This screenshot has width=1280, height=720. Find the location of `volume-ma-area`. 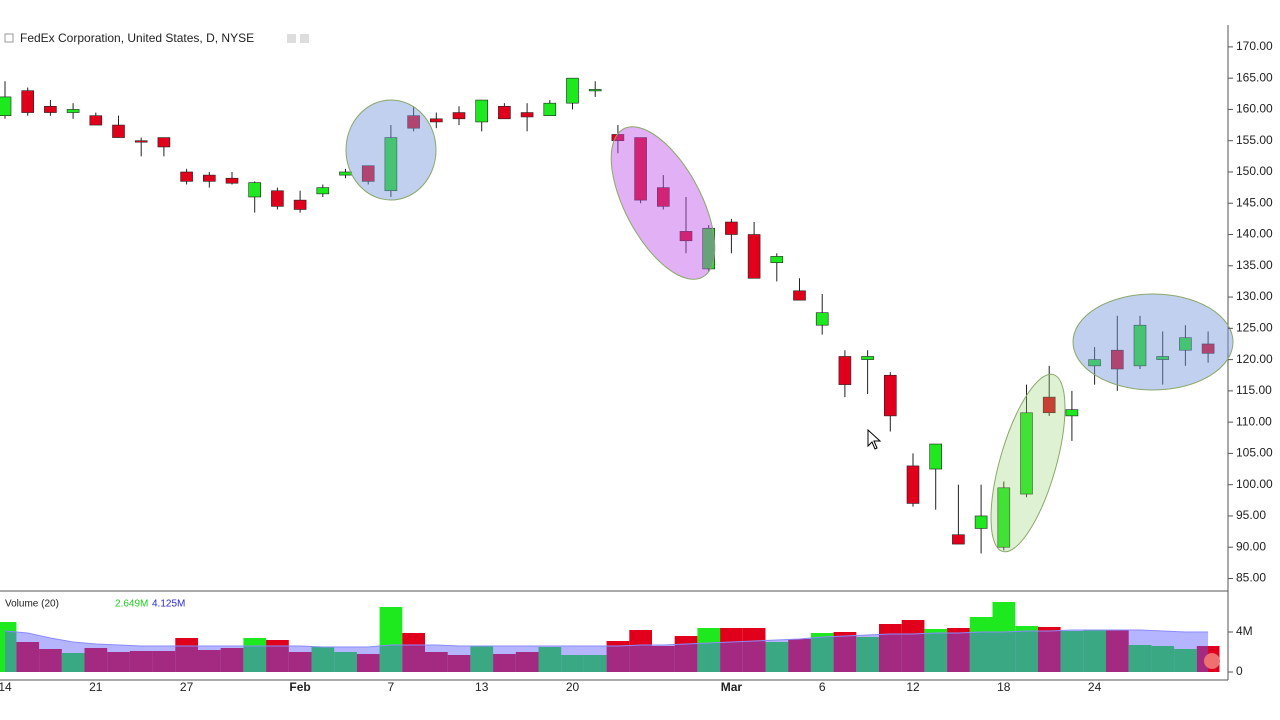

volume-ma-area is located at coordinates (607, 651).